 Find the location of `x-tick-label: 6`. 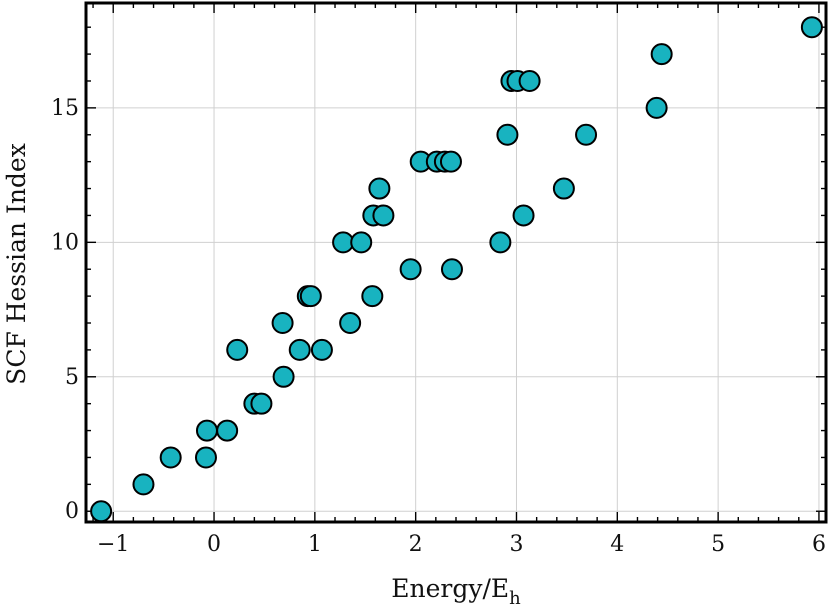

x-tick-label: 6 is located at coordinates (819, 544).